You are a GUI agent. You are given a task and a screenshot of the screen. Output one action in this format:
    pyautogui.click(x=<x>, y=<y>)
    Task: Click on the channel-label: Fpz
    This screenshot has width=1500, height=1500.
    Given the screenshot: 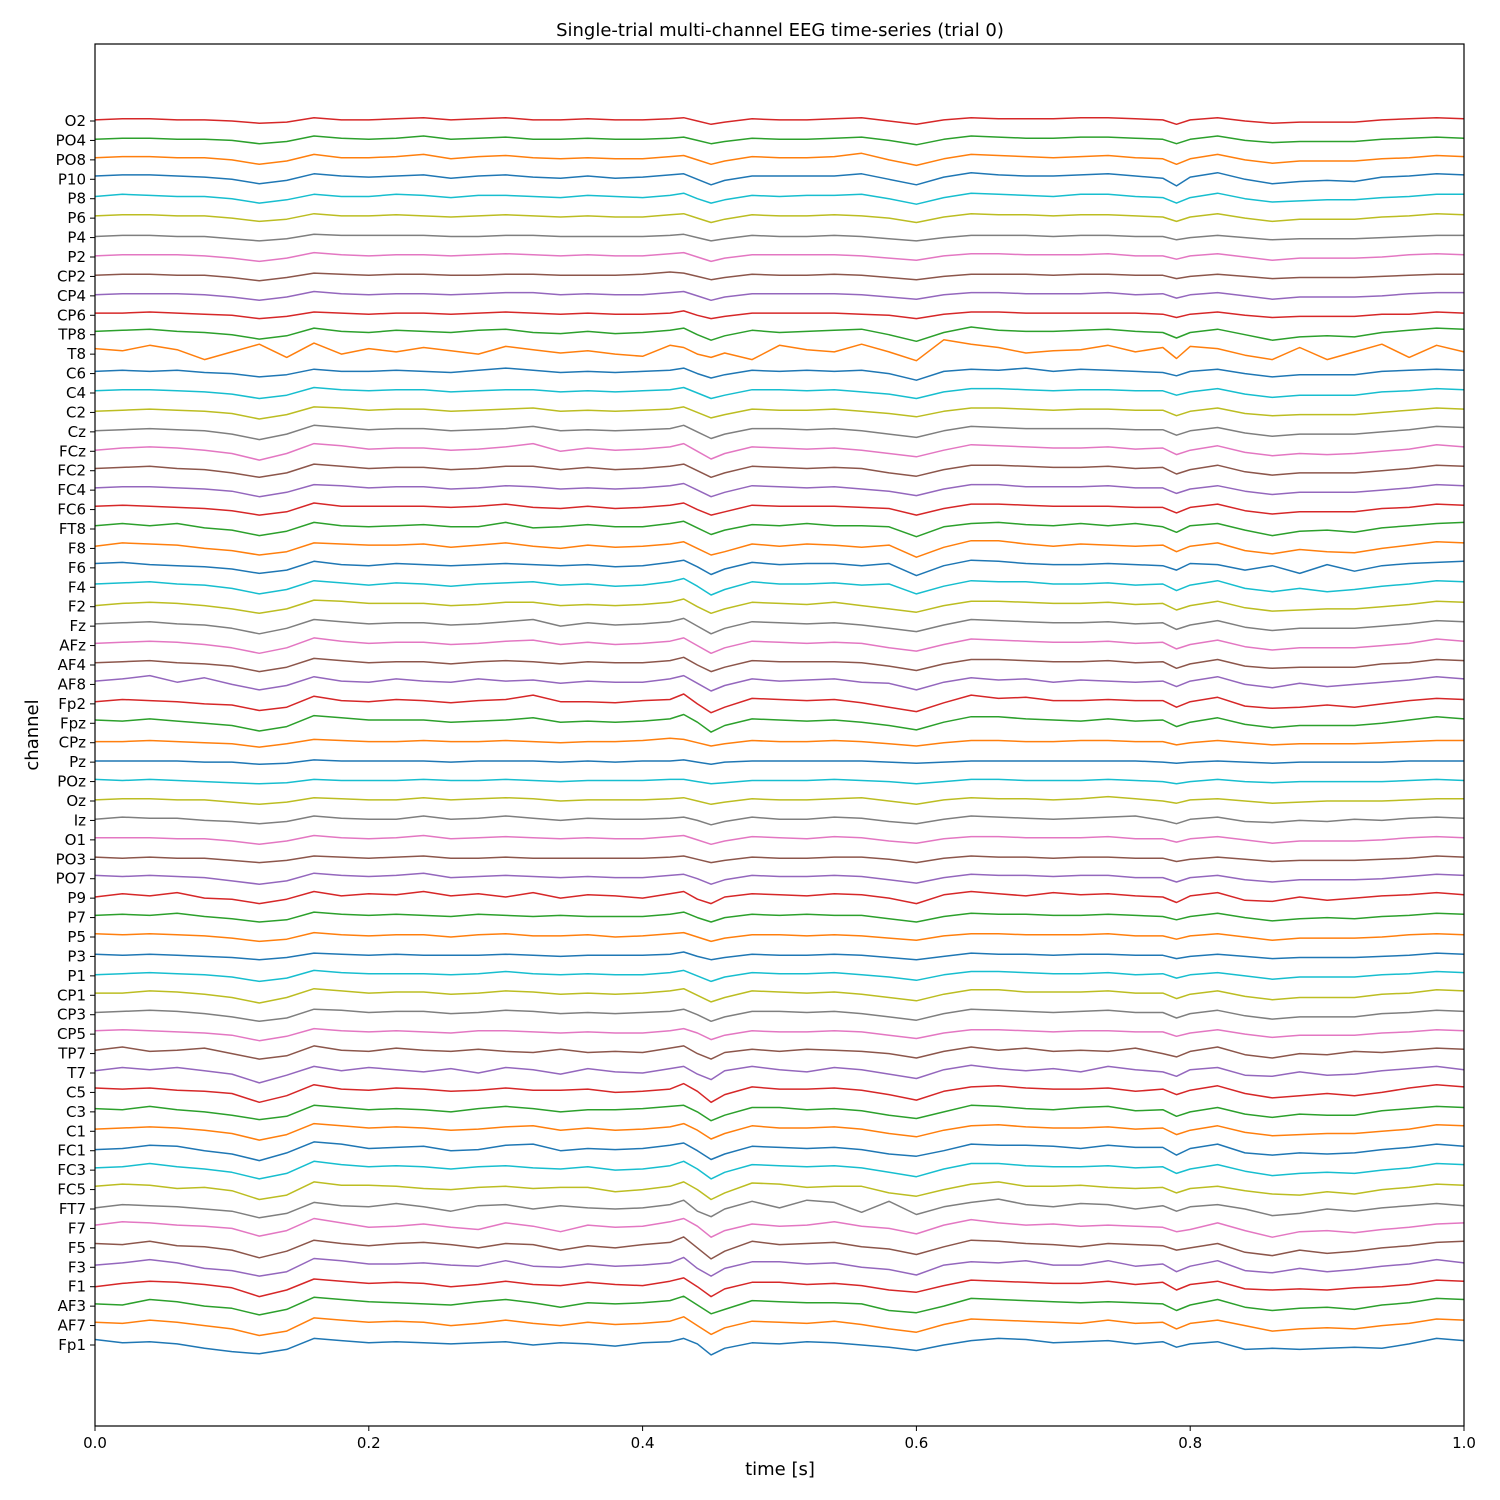 What is the action you would take?
    pyautogui.click(x=73, y=723)
    